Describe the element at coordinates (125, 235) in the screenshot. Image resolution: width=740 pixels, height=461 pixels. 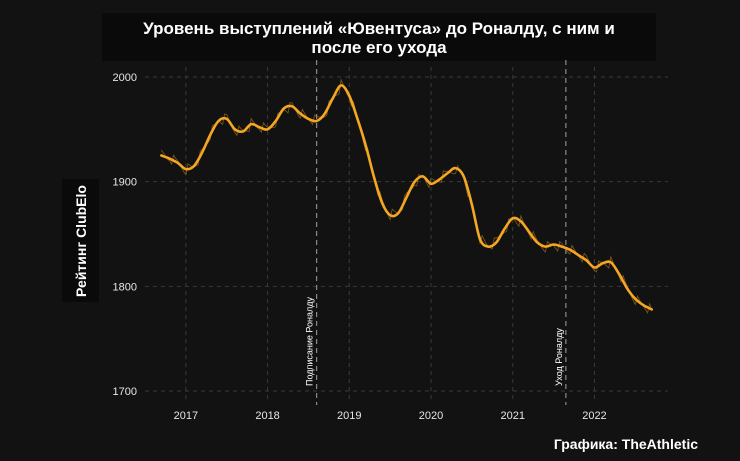
I see `y-tick-labels: 1700 1800 1900 2000` at that location.